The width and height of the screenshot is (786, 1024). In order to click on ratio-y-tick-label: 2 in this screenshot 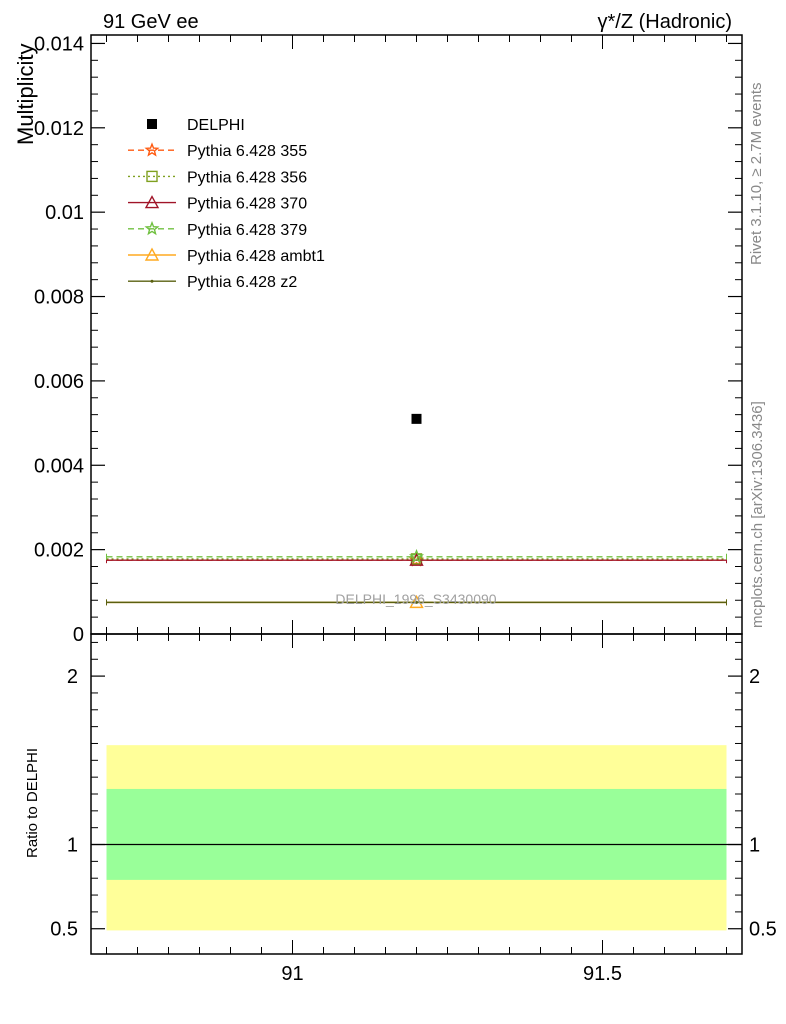, I will do `click(72, 677)`.